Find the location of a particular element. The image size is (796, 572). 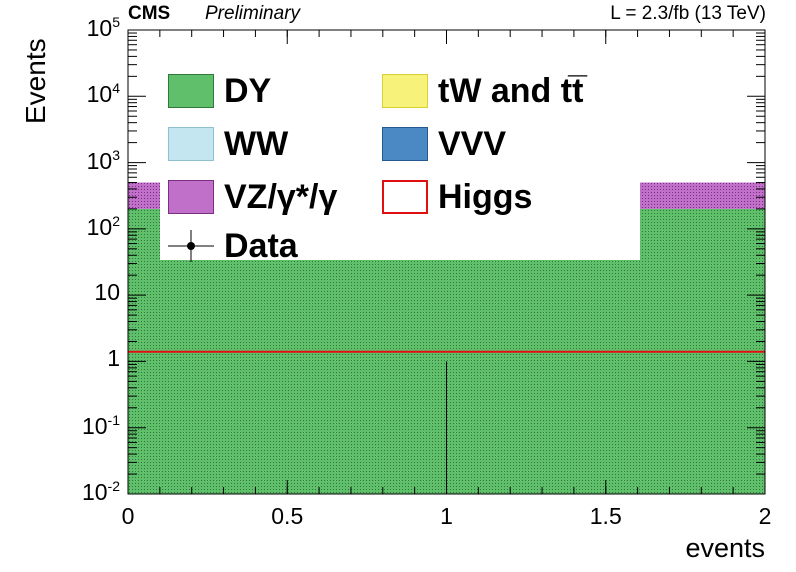

legend-label-tw-tt: tW and tt̅ is located at coordinates (510, 91).